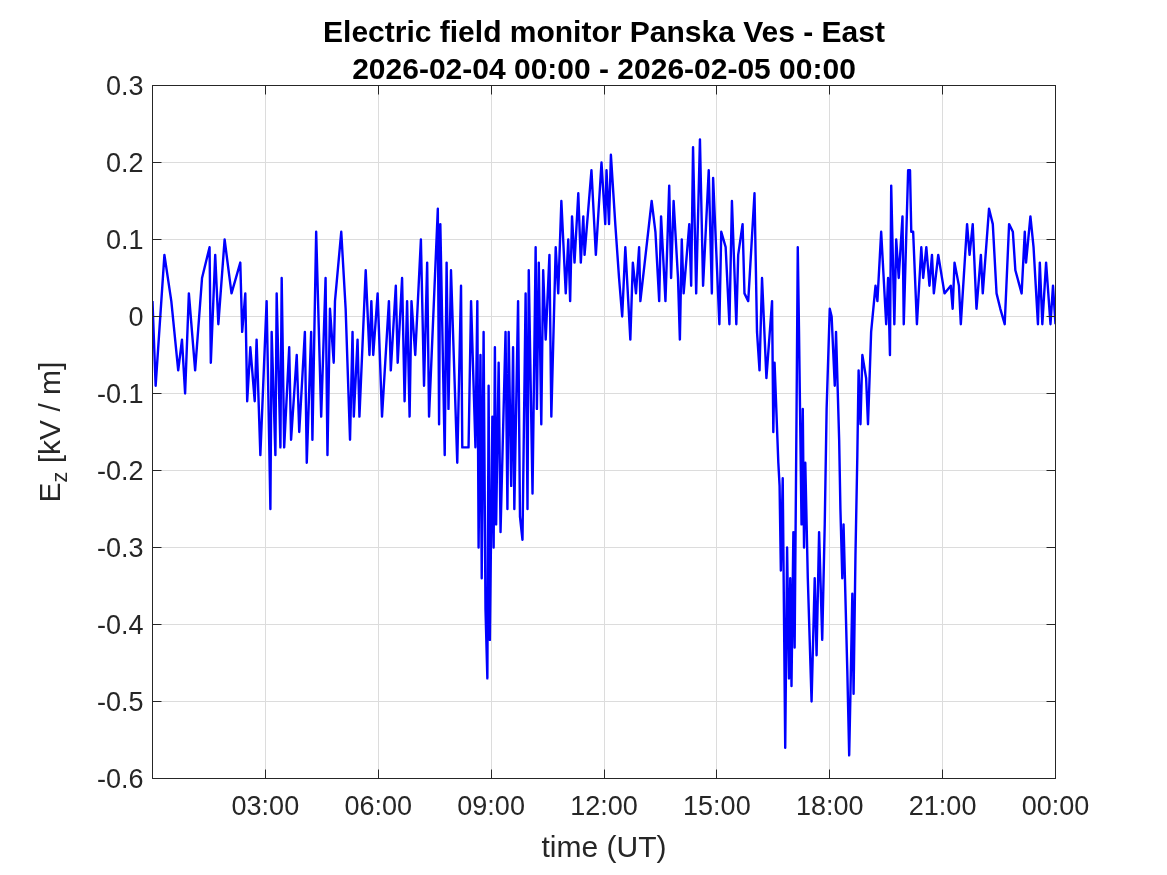 The width and height of the screenshot is (1167, 875). I want to click on y-tick-label: 0, so click(136, 317).